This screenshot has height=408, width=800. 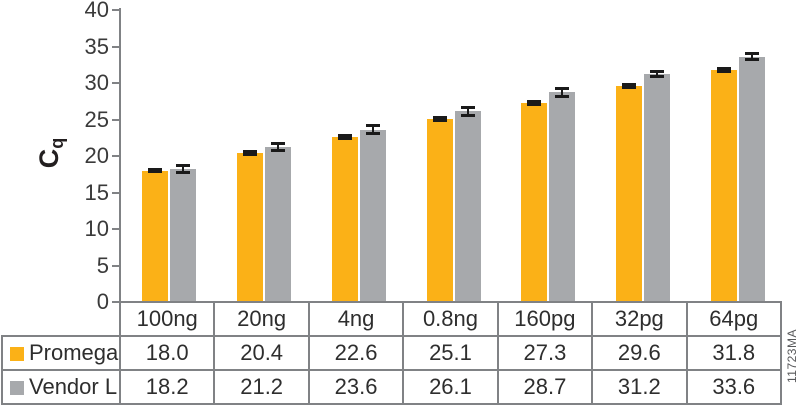 I want to click on value-cell: 23.6, so click(x=356, y=387).